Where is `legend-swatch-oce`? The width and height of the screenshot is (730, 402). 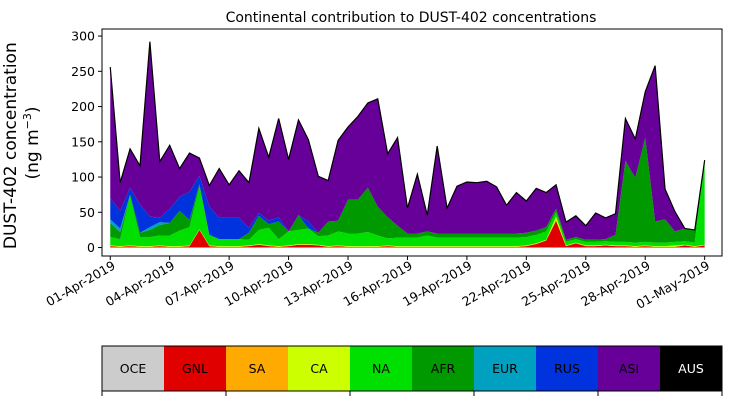 legend-swatch-oce is located at coordinates (133, 368).